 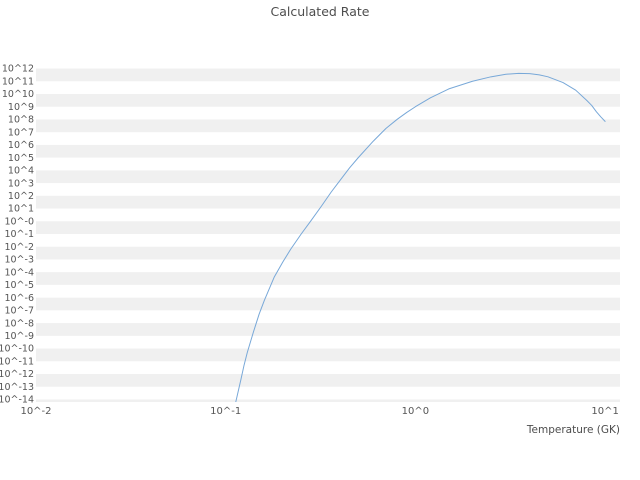 I want to click on x-tick-label: 10^0, so click(x=415, y=411).